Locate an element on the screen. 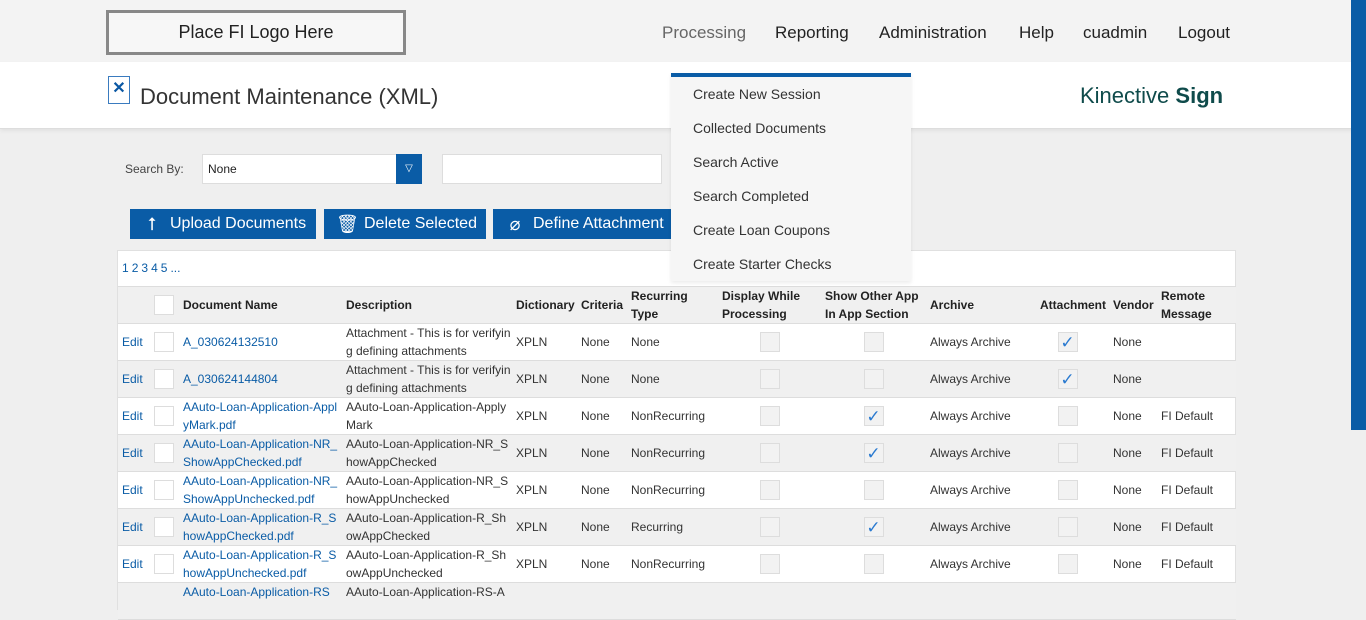 Image resolution: width=1366 pixels, height=620 pixels. menu-search-completed: Search Completed is located at coordinates (751, 196).